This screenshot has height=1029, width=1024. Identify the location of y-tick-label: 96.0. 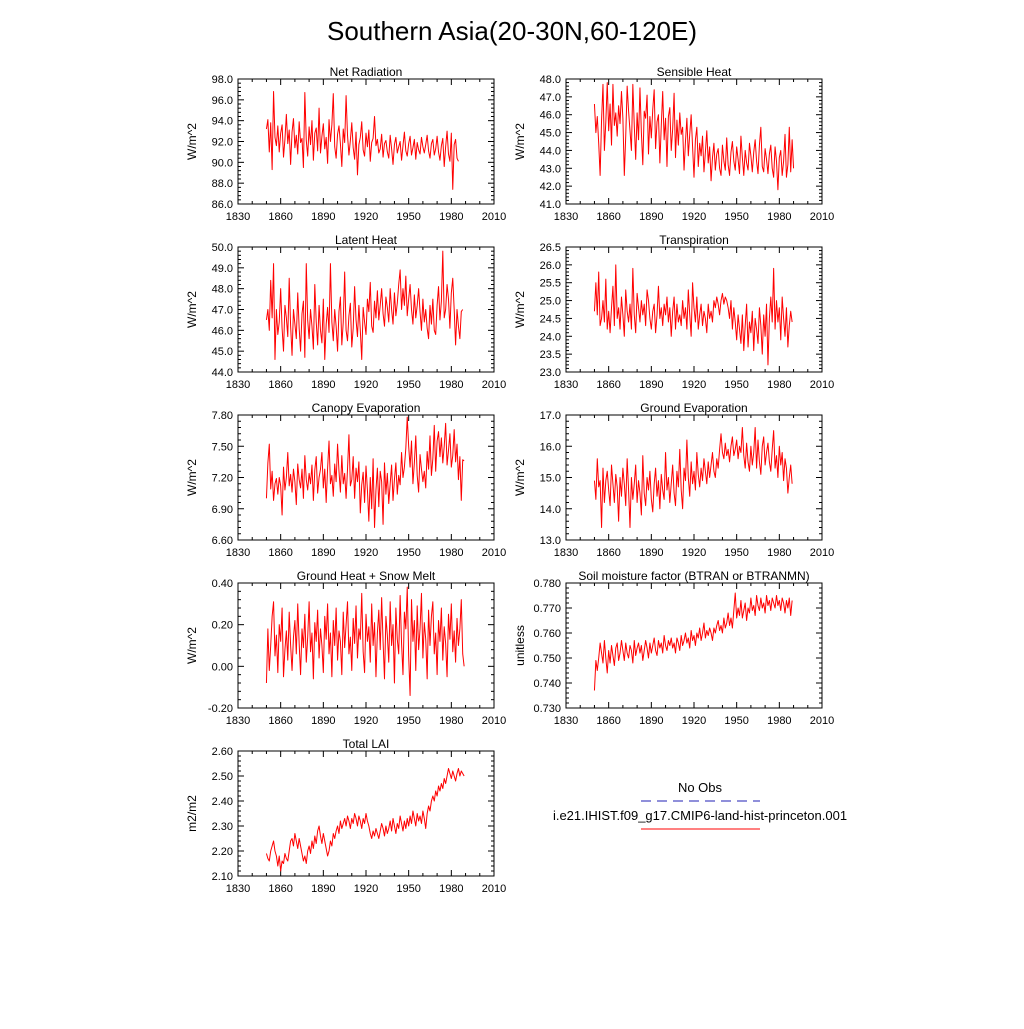
(222, 101).